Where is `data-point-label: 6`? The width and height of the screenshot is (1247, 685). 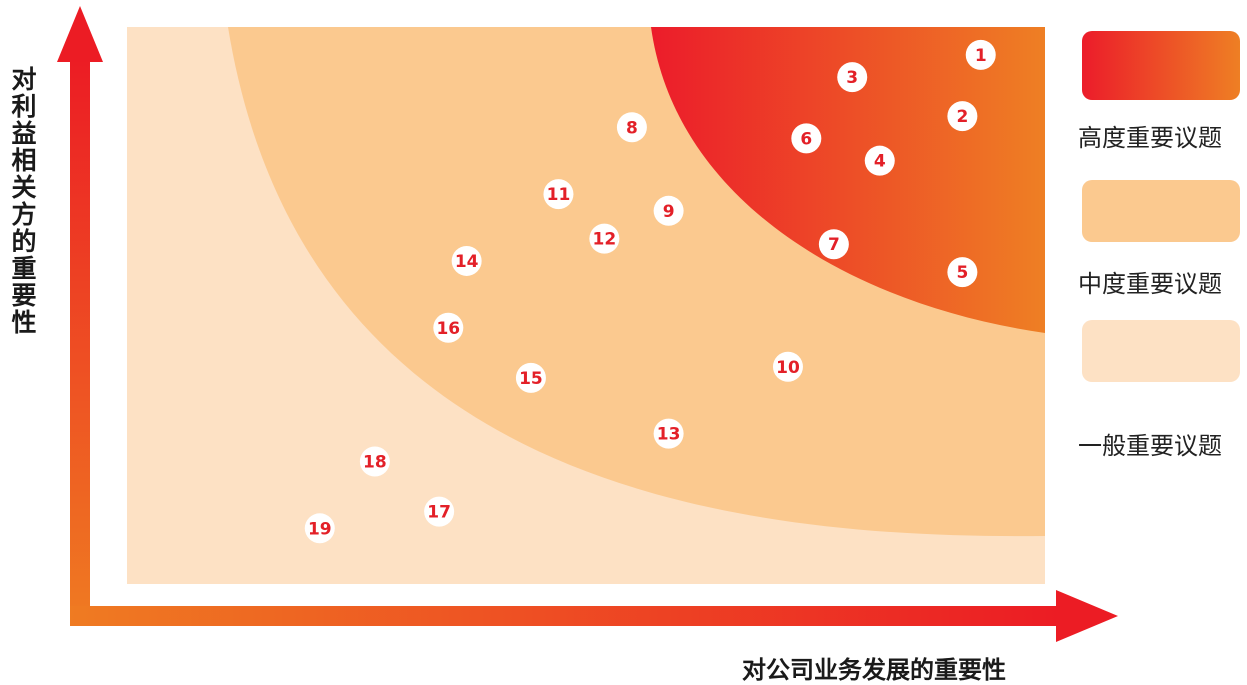
data-point-label: 6 is located at coordinates (806, 139).